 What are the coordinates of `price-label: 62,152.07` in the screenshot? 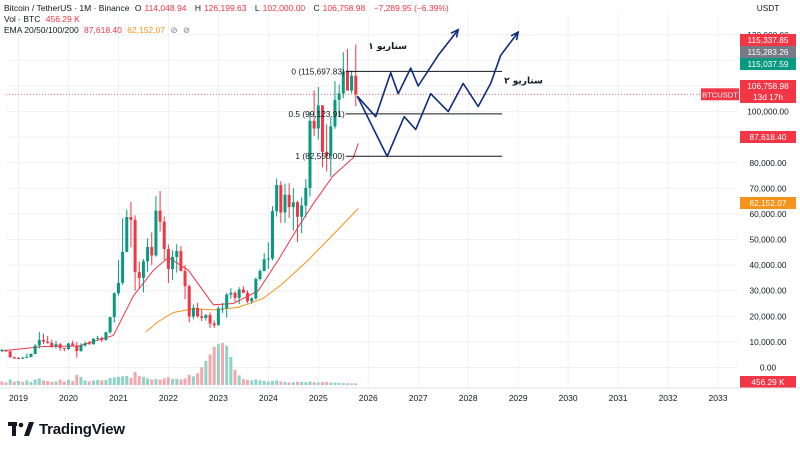 It's located at (768, 203).